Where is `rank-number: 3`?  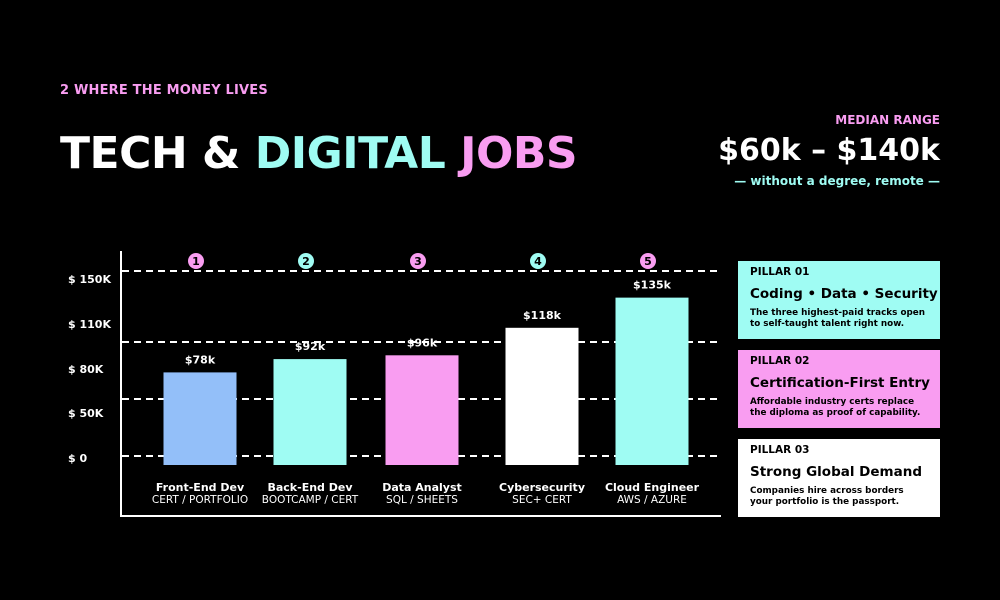
rank-number: 3 is located at coordinates (418, 261).